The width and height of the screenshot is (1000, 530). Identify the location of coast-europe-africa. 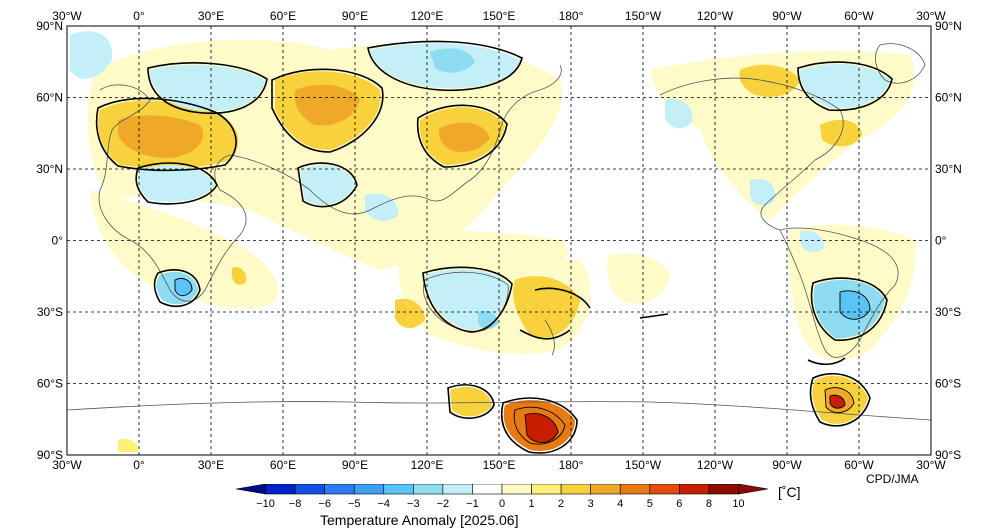
(172, 193).